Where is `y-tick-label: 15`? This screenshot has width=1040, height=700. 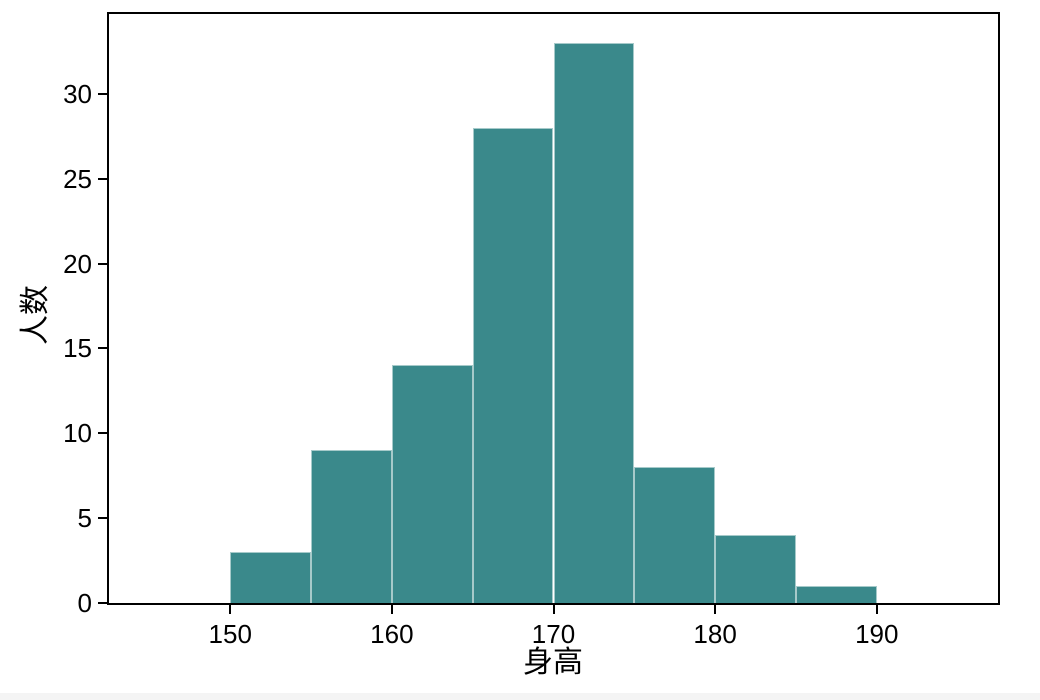 y-tick-label: 15 is located at coordinates (77, 348).